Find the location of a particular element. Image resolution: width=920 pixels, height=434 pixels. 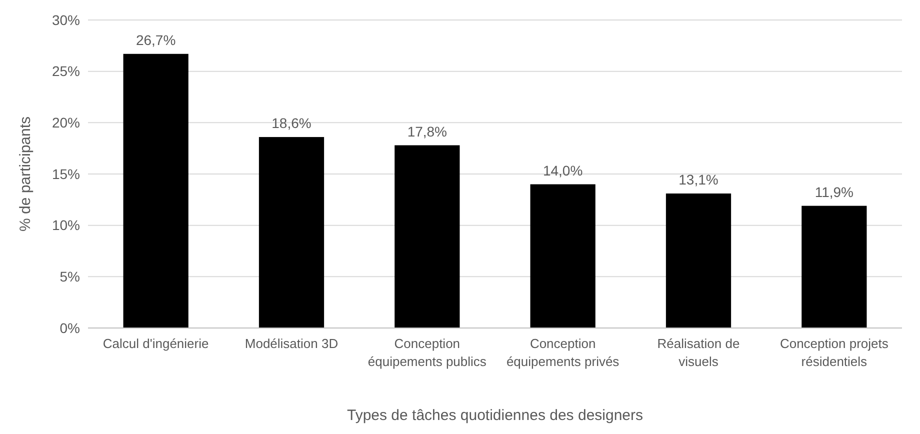

x-tick-label: Conception équipements publics is located at coordinates (427, 352).